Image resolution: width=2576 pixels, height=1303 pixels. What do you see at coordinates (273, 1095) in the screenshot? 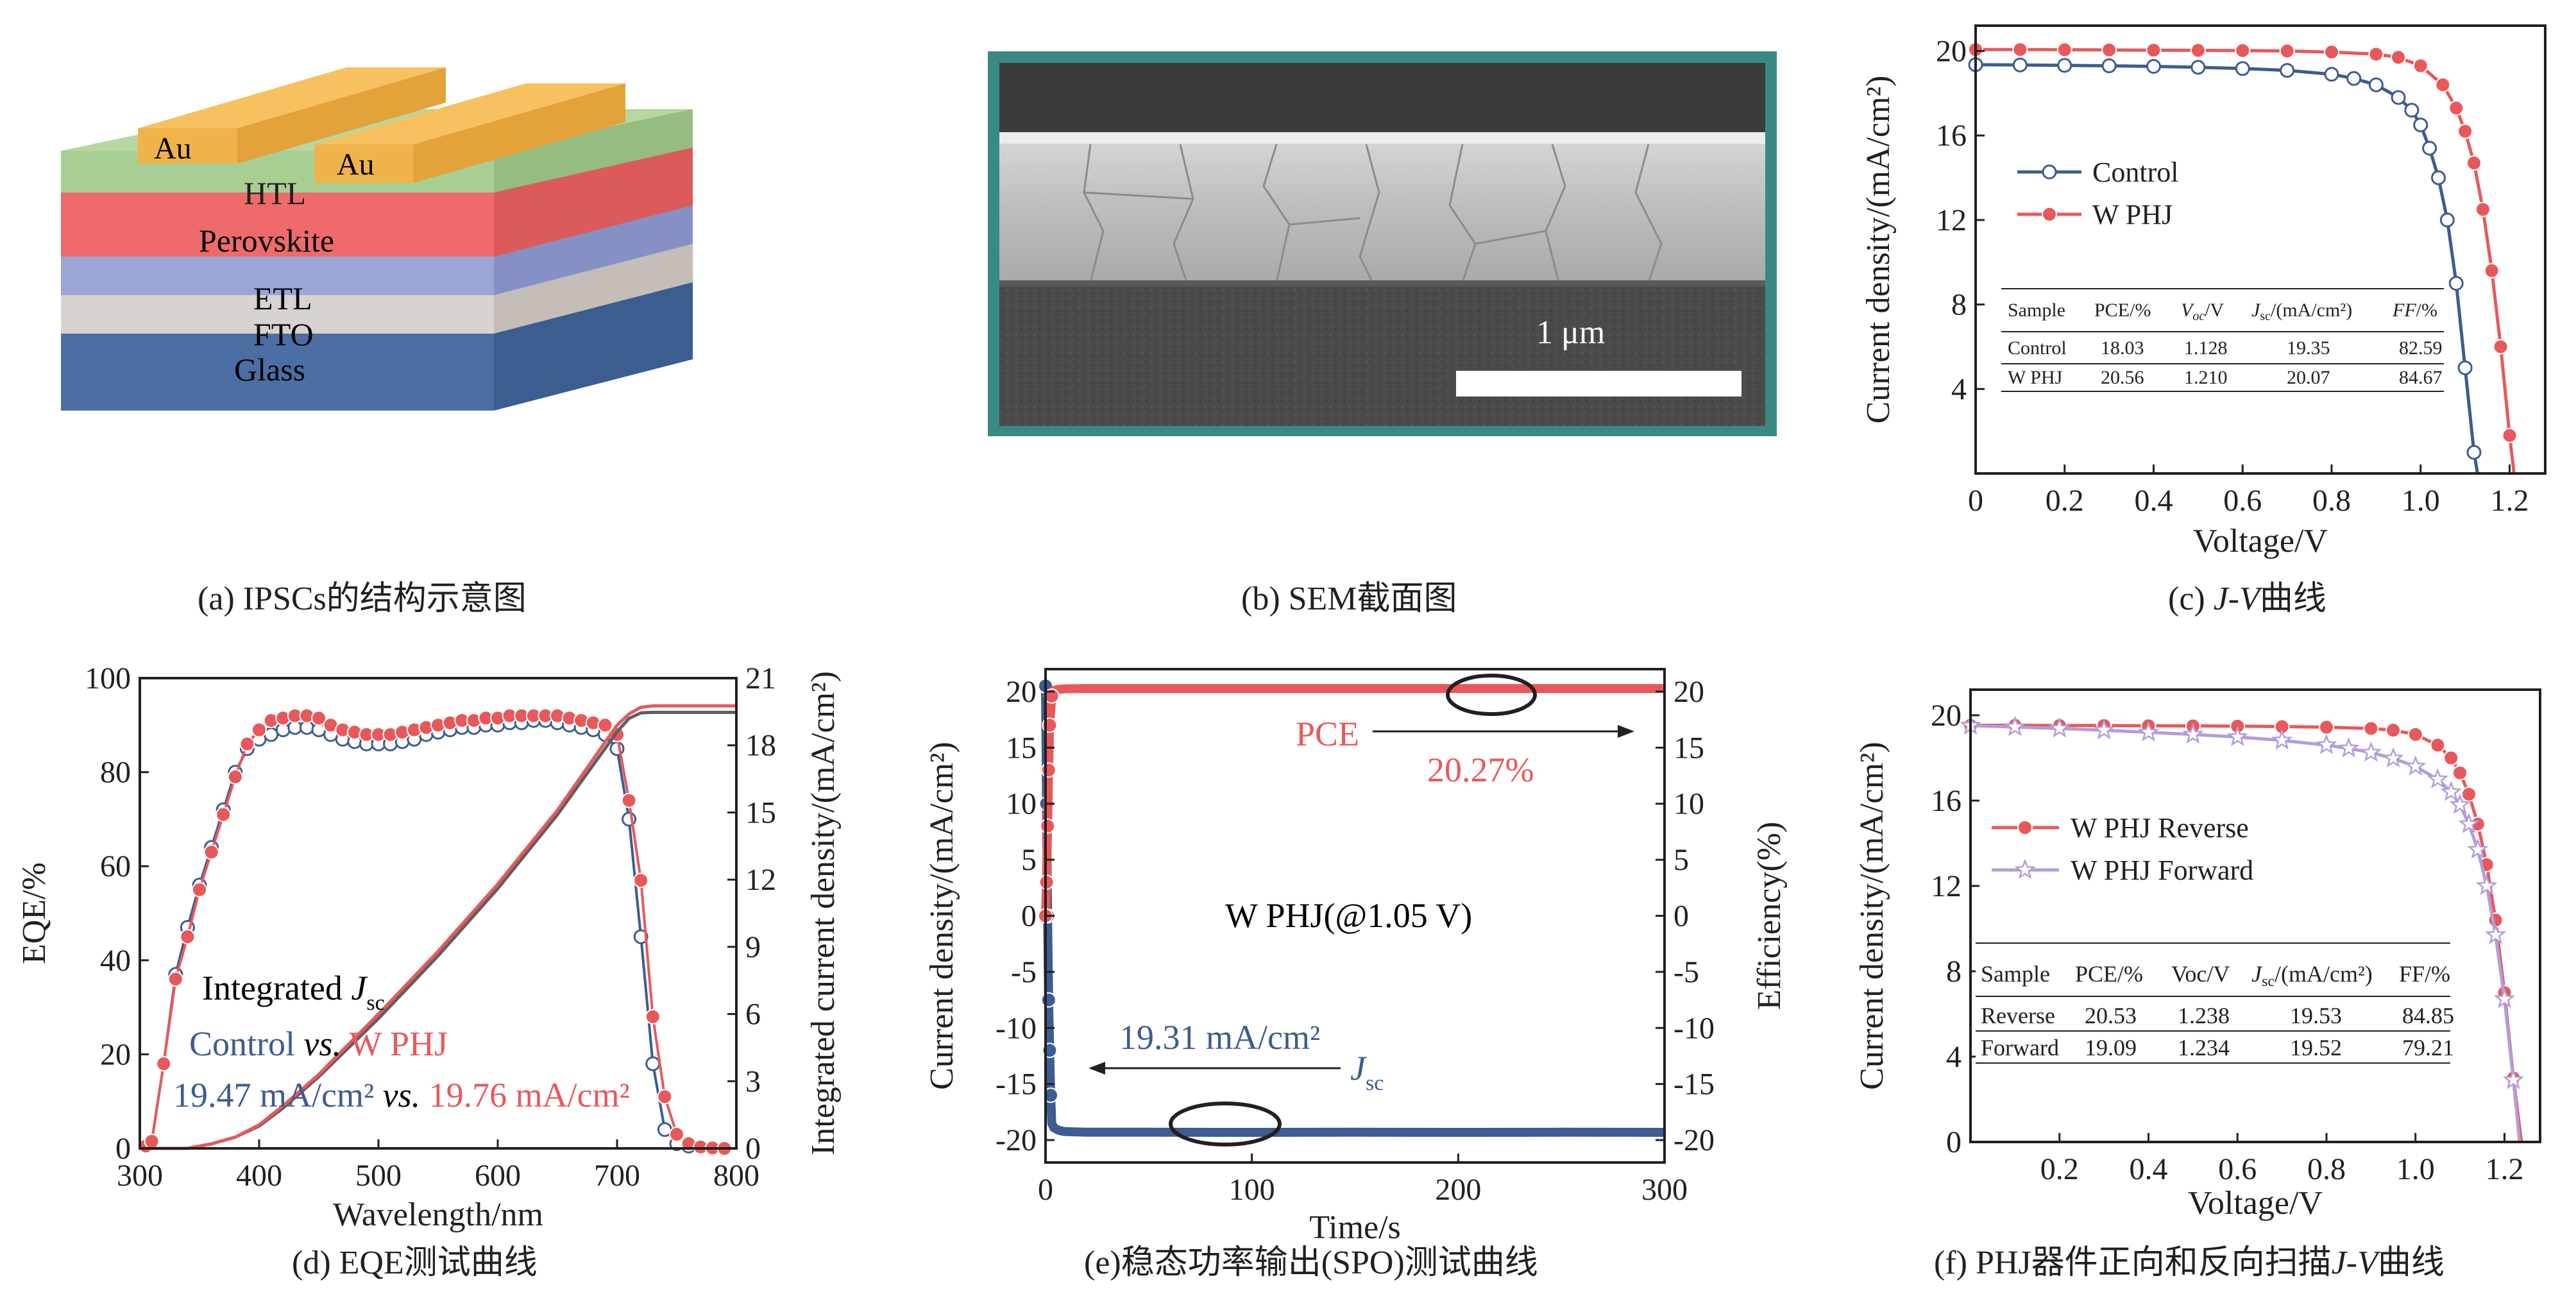
I see `annot-d-control-value: 19.47 mA/cm²` at bounding box center [273, 1095].